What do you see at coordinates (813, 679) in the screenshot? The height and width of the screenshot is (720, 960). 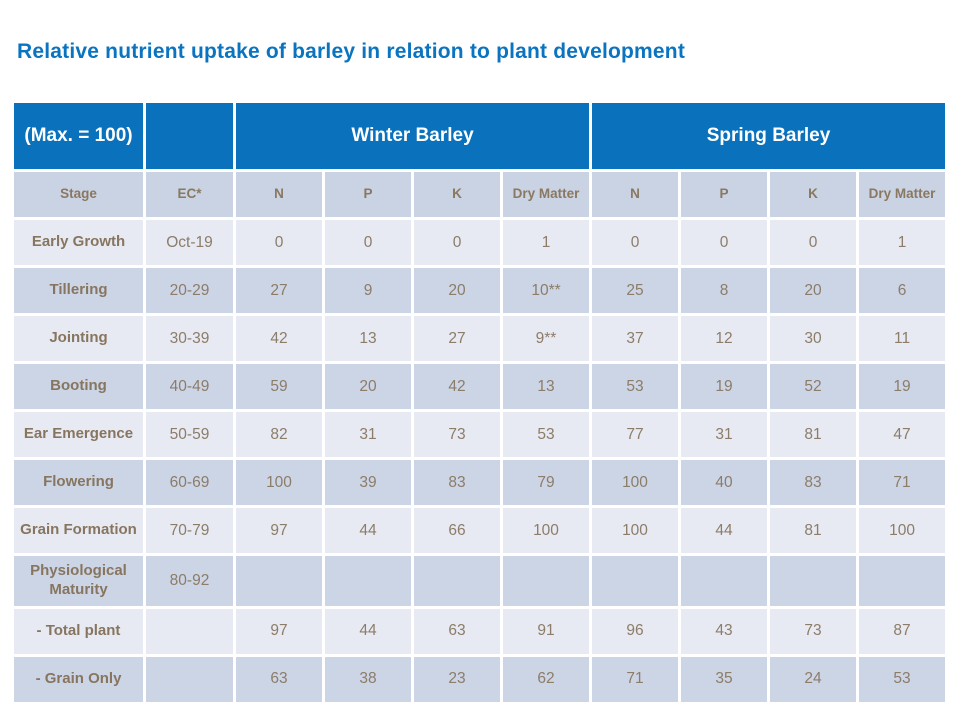 I see `value-cell: 24` at bounding box center [813, 679].